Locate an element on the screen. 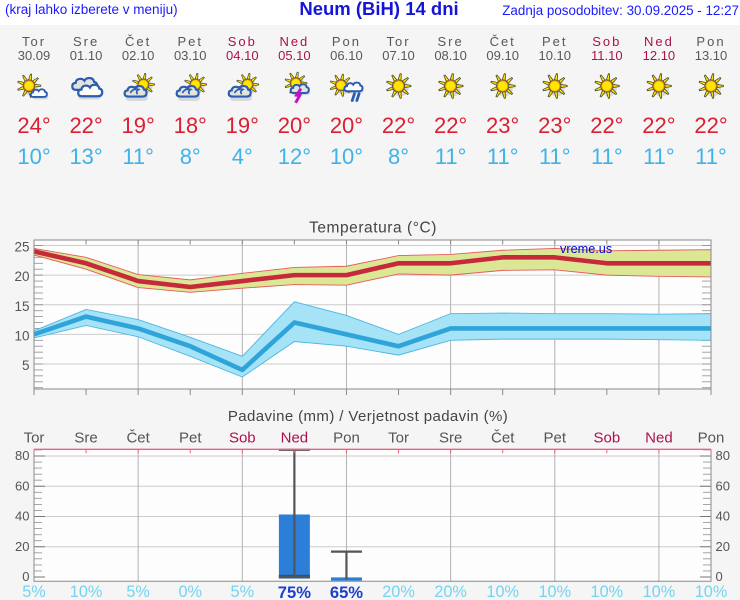  svg-text: 15 is located at coordinates (21, 306).